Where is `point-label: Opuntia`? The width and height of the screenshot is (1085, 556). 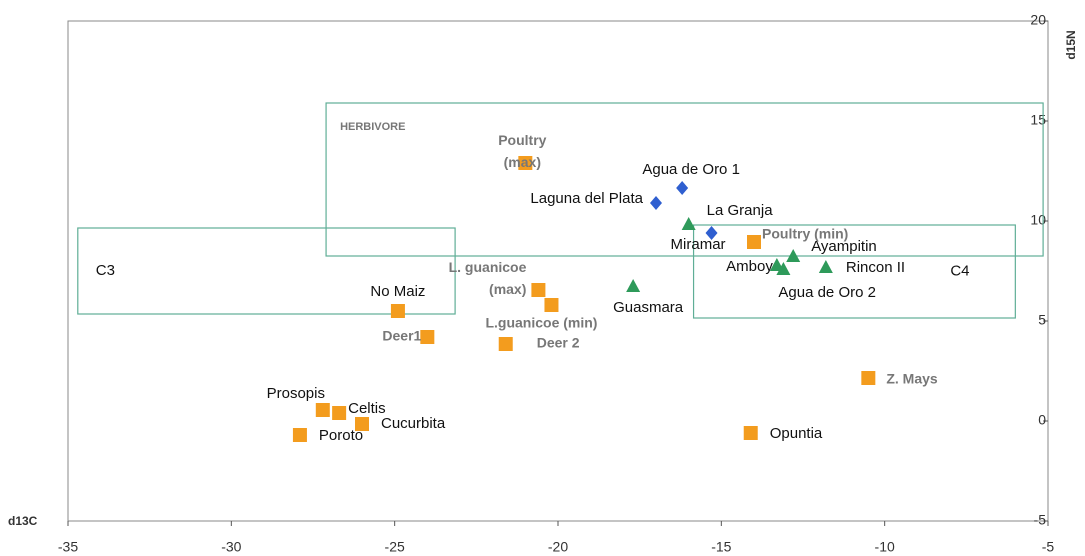 point-label: Opuntia is located at coordinates (796, 433).